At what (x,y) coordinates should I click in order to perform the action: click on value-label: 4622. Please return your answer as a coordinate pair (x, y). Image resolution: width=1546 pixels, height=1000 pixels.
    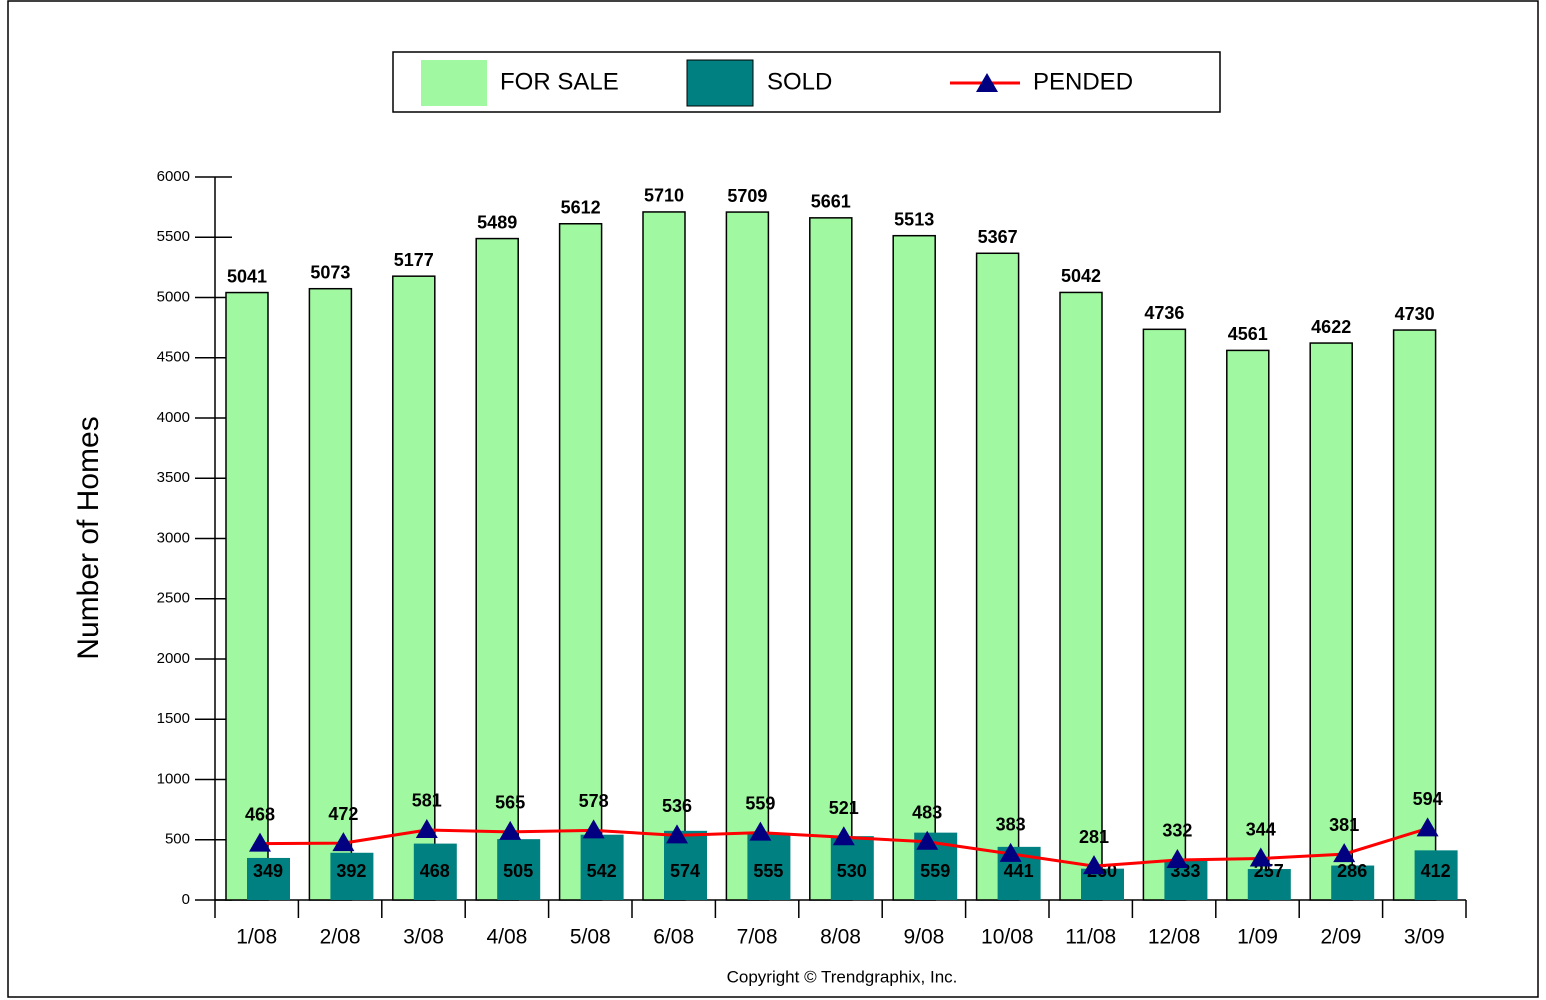
    Looking at the image, I should click on (1331, 327).